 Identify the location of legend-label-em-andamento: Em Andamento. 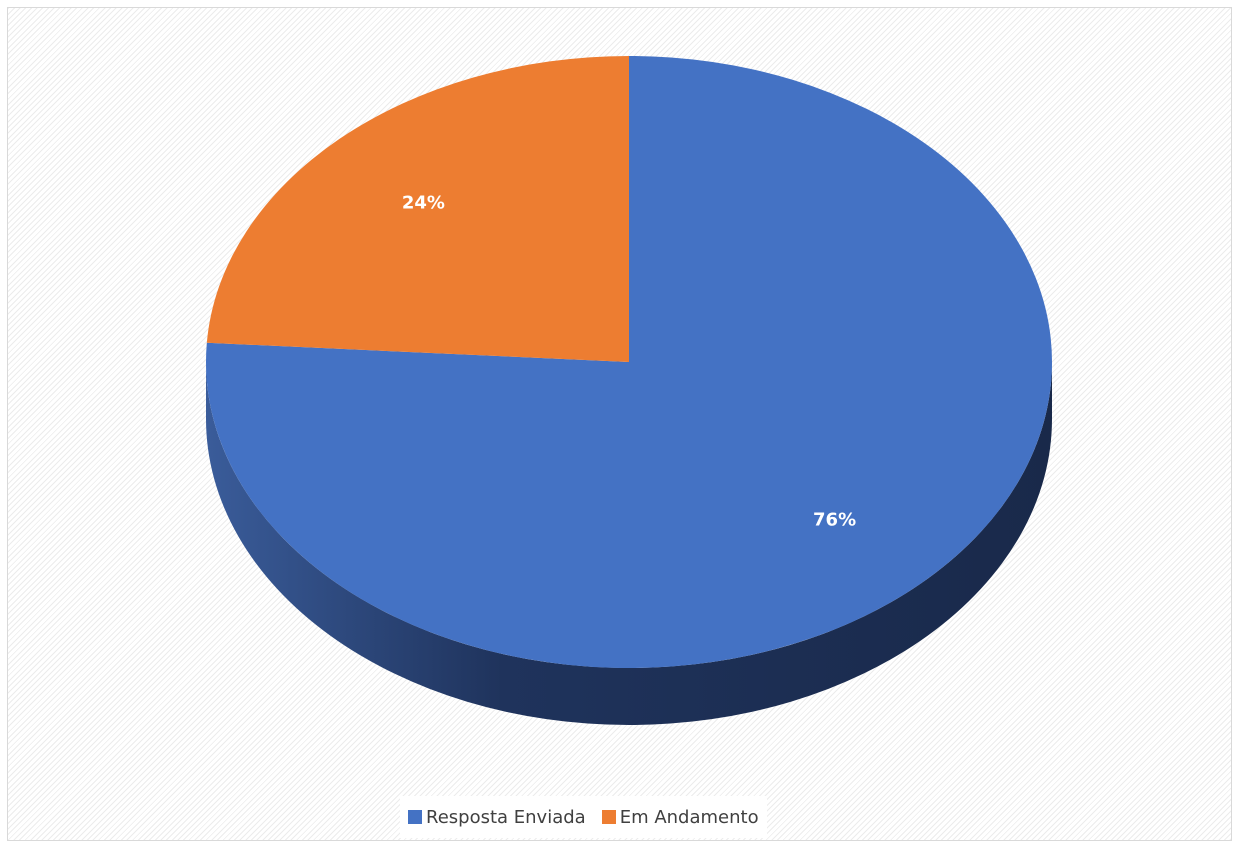
(689, 817).